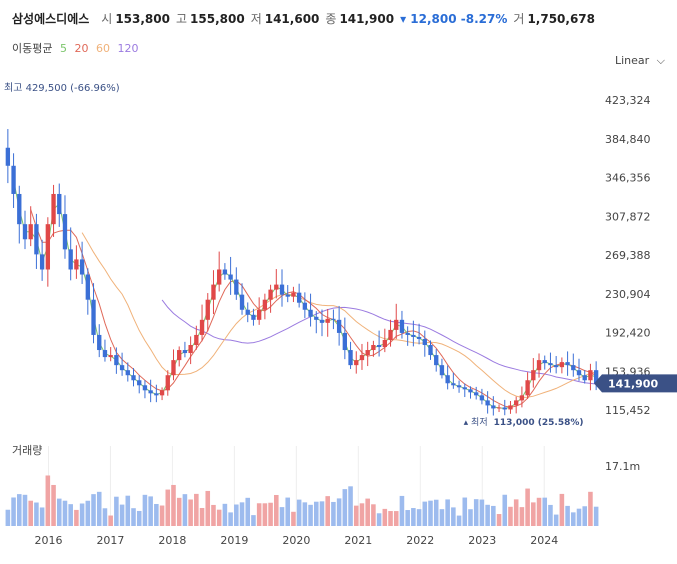 The width and height of the screenshot is (677, 564). Describe the element at coordinates (296, 540) in the screenshot. I see `x-tick-label: 2020` at that location.